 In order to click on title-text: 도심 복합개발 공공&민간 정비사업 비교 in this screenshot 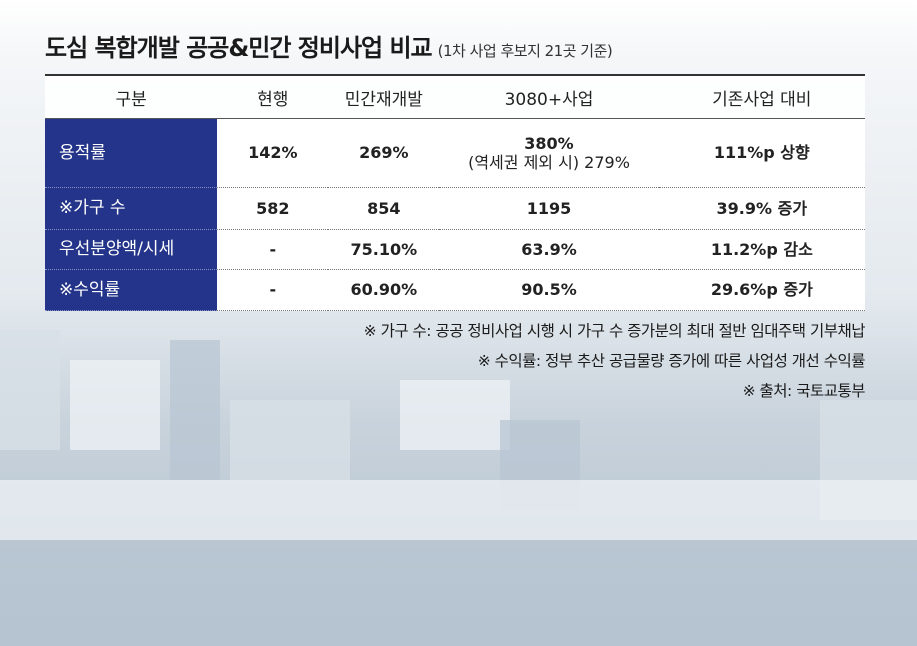, I will do `click(239, 48)`.